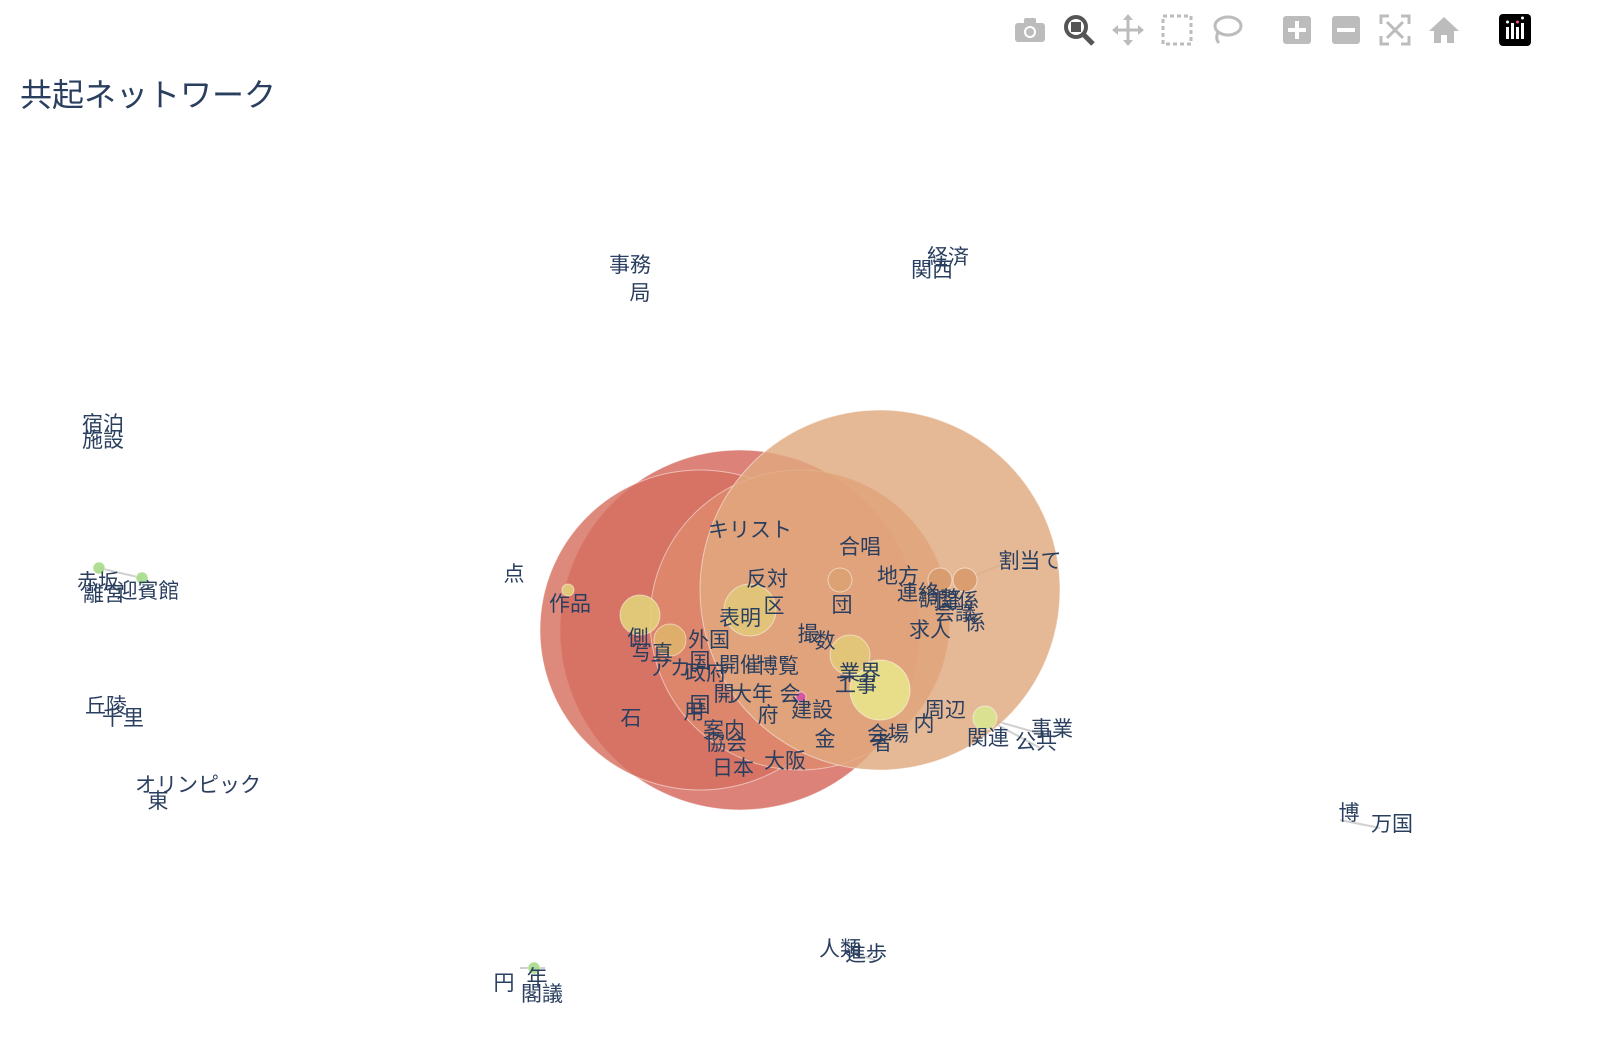 Image resolution: width=1612 pixels, height=1045 pixels. I want to click on node-label-48: 公共, so click(1036, 742).